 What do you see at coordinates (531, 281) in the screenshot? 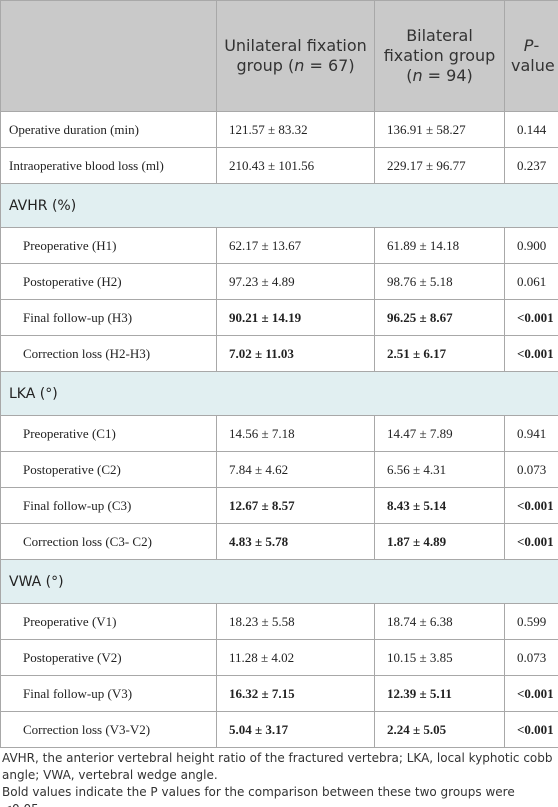
I see `cell: 0.061` at bounding box center [531, 281].